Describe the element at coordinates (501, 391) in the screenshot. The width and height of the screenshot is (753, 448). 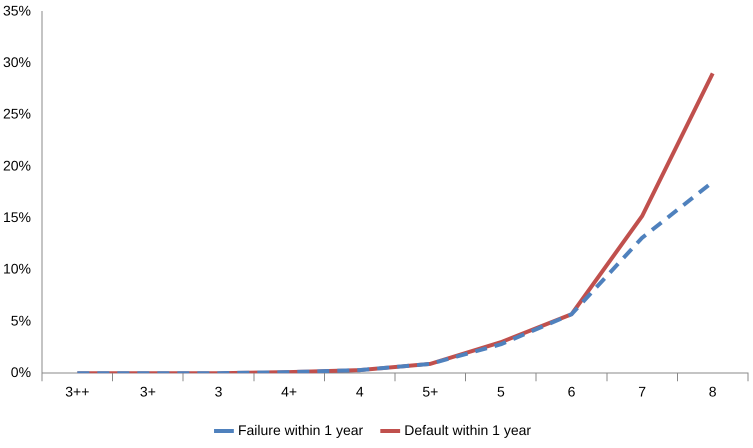
I see `x-tick-label: 5` at that location.